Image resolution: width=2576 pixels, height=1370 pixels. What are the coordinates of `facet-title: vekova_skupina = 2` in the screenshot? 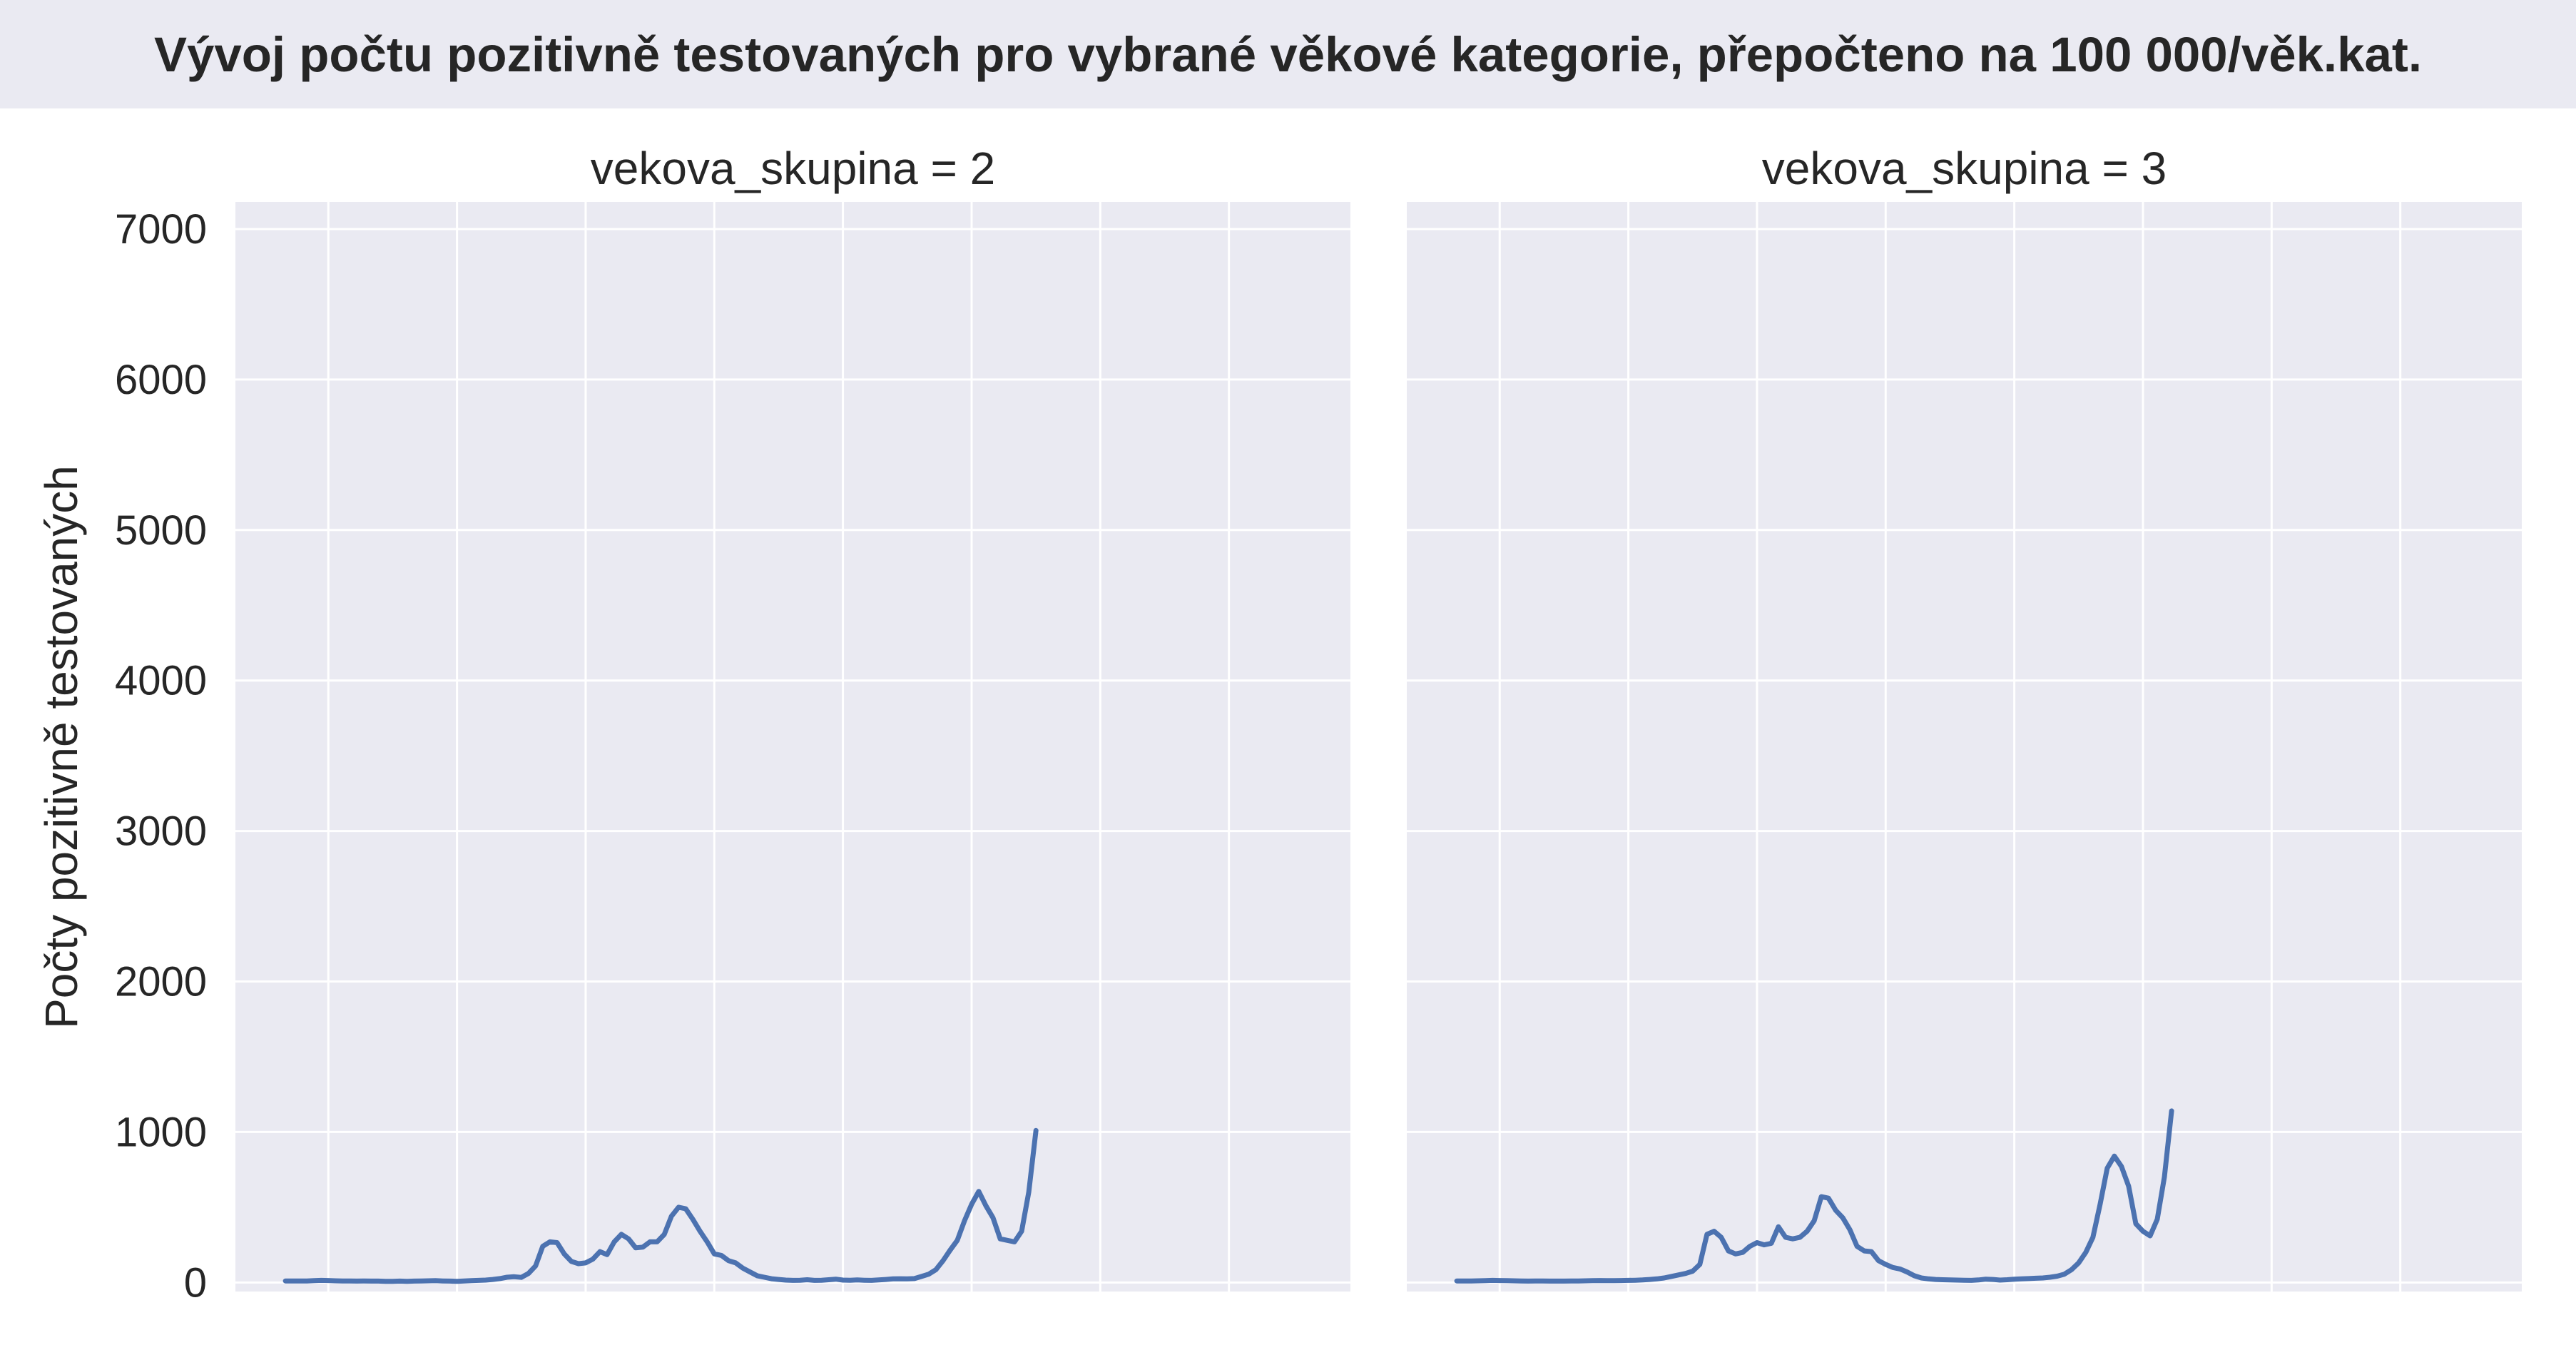 It's located at (793, 168).